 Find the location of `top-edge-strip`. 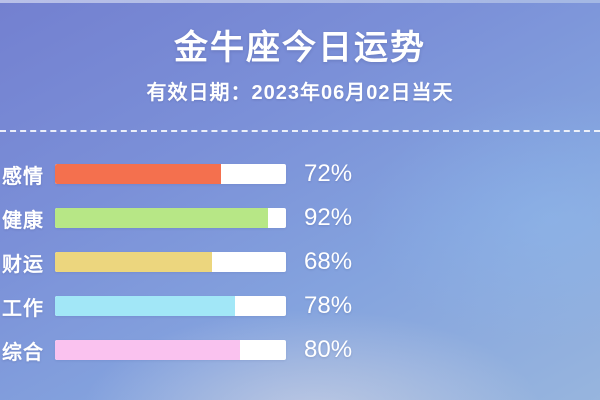

top-edge-strip is located at coordinates (300, 1).